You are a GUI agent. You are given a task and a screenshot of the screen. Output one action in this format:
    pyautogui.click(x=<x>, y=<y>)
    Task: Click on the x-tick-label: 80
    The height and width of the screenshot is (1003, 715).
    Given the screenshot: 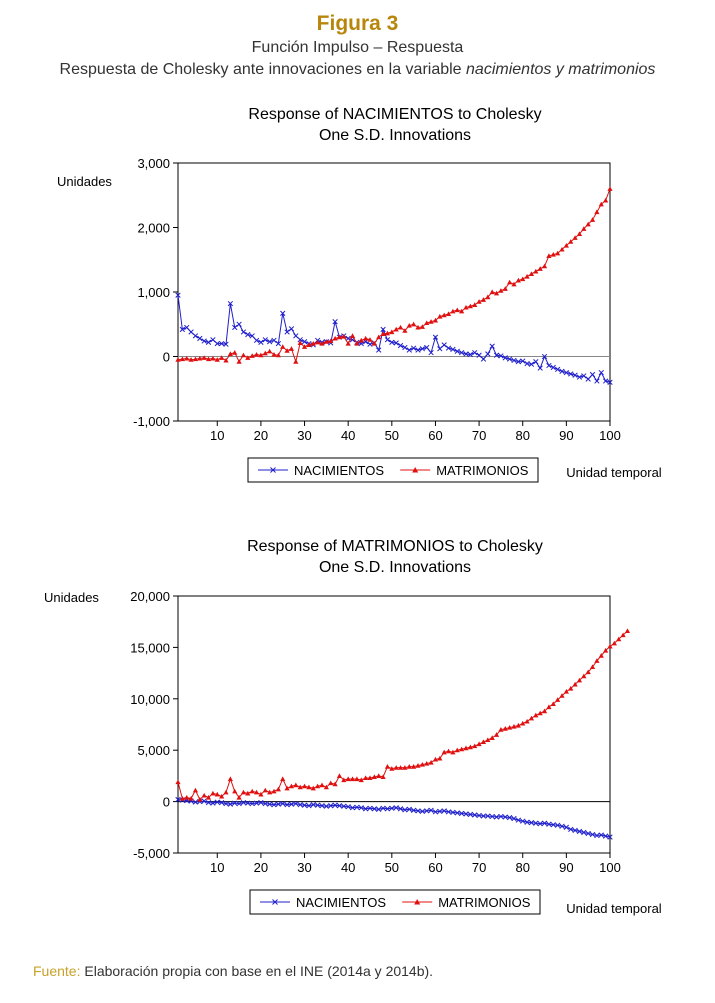 What is the action you would take?
    pyautogui.click(x=522, y=867)
    